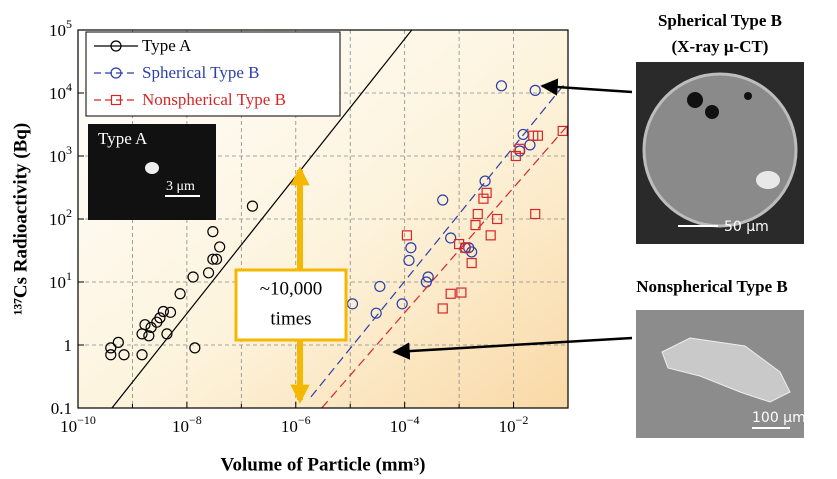  What do you see at coordinates (78, 424) in the screenshot?
I see `x-tick-label: 10⁻¹⁰` at bounding box center [78, 424].